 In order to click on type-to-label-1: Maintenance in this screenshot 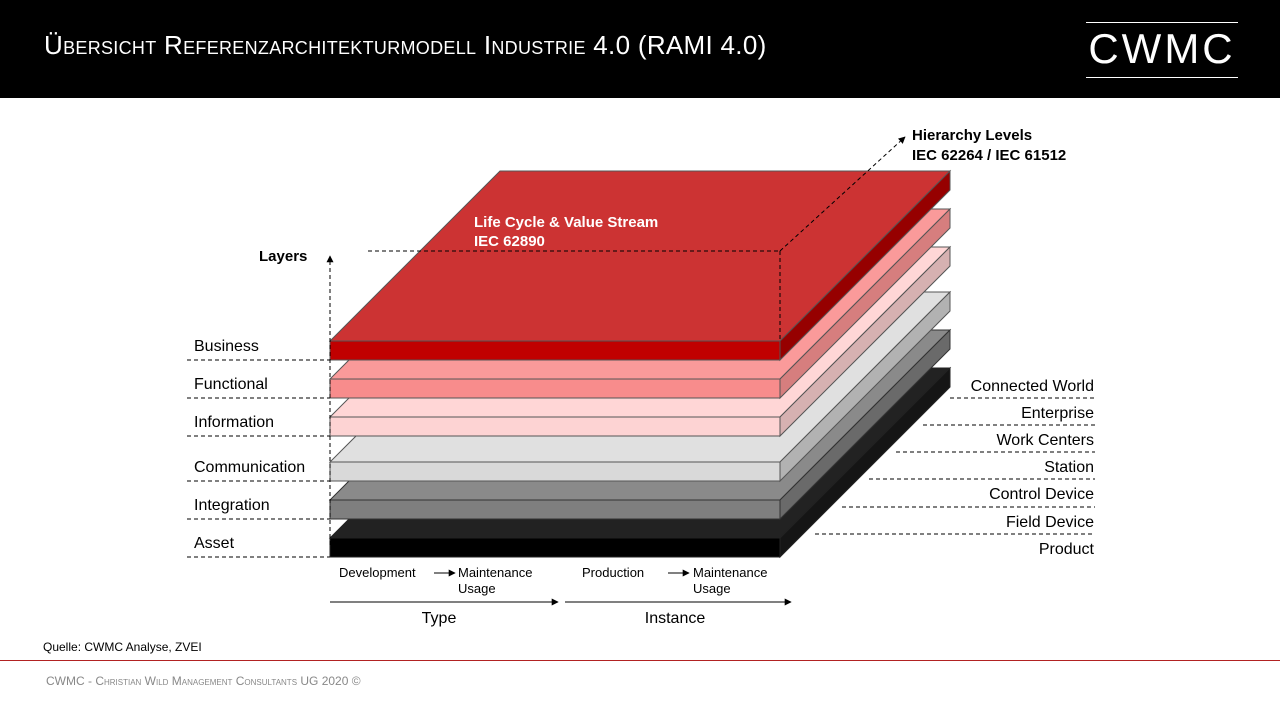, I will do `click(495, 572)`.